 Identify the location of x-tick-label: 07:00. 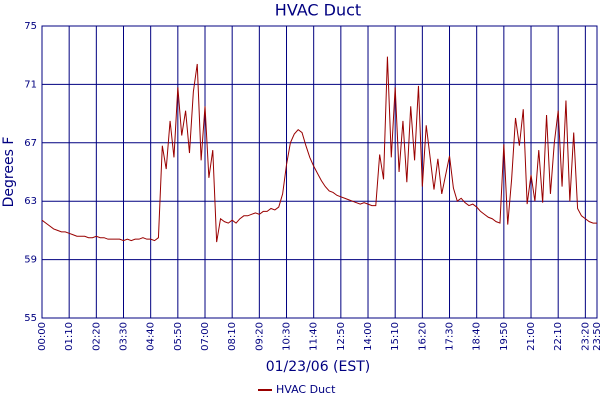
(205, 336).